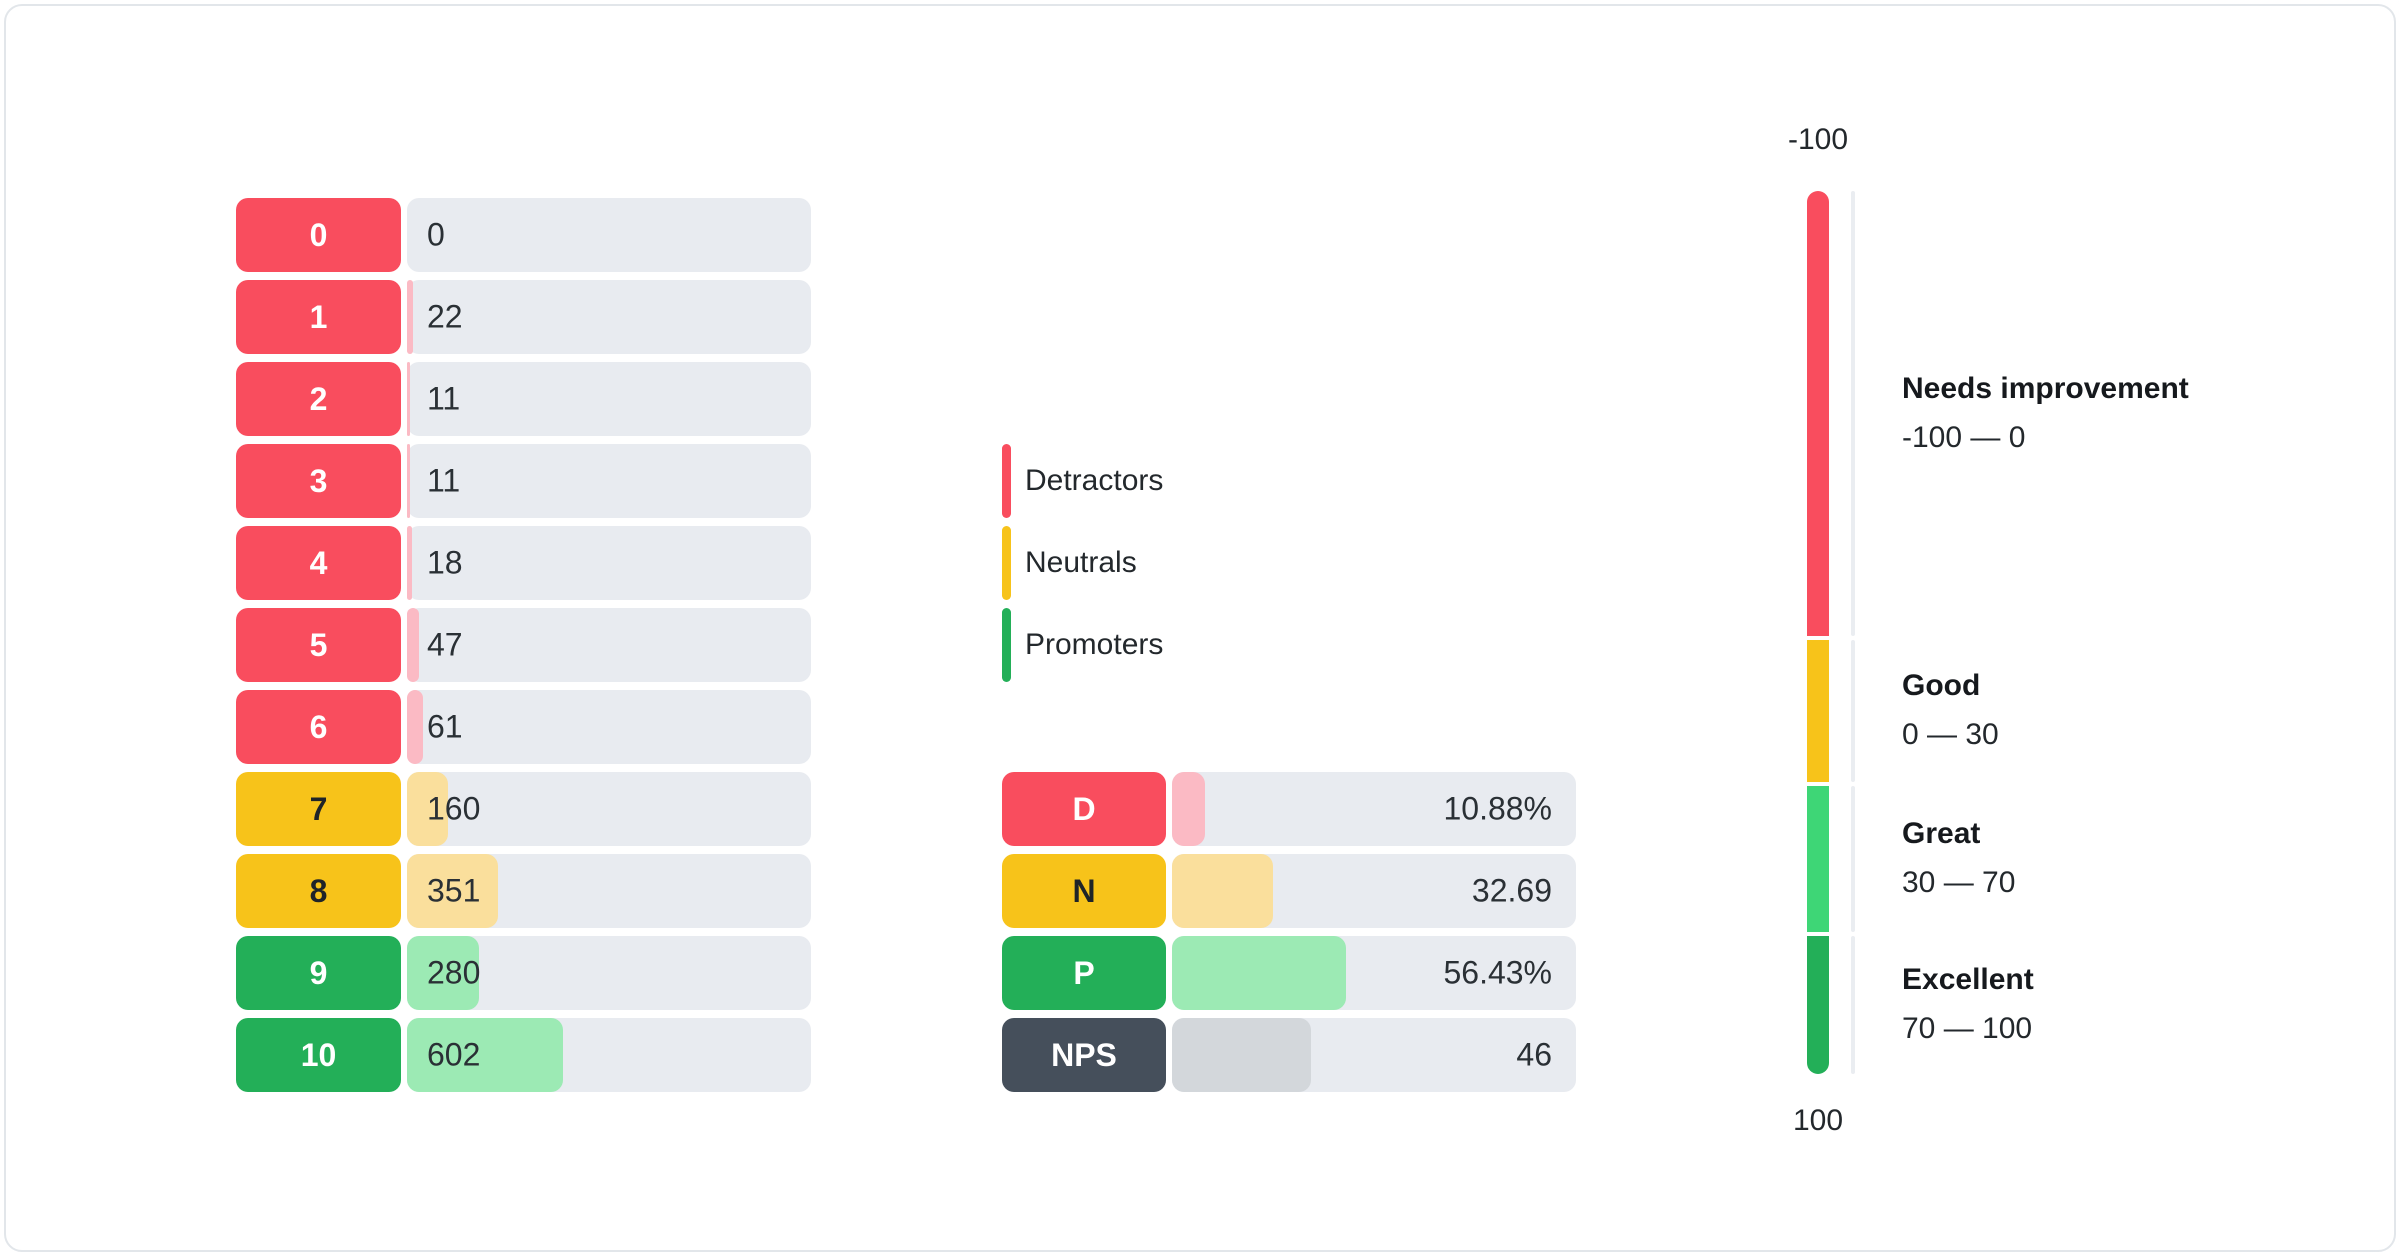 Image resolution: width=2400 pixels, height=1256 pixels. What do you see at coordinates (1374, 891) in the screenshot?
I see `summary-track: 32.69` at bounding box center [1374, 891].